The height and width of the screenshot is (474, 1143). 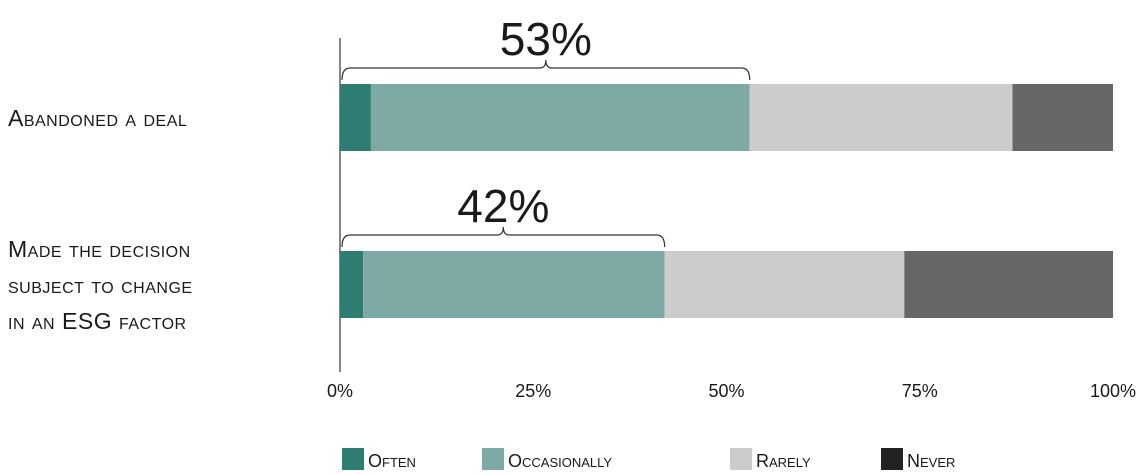 What do you see at coordinates (97, 320) in the screenshot?
I see `category-label-1-line-2: in an ESG factor` at bounding box center [97, 320].